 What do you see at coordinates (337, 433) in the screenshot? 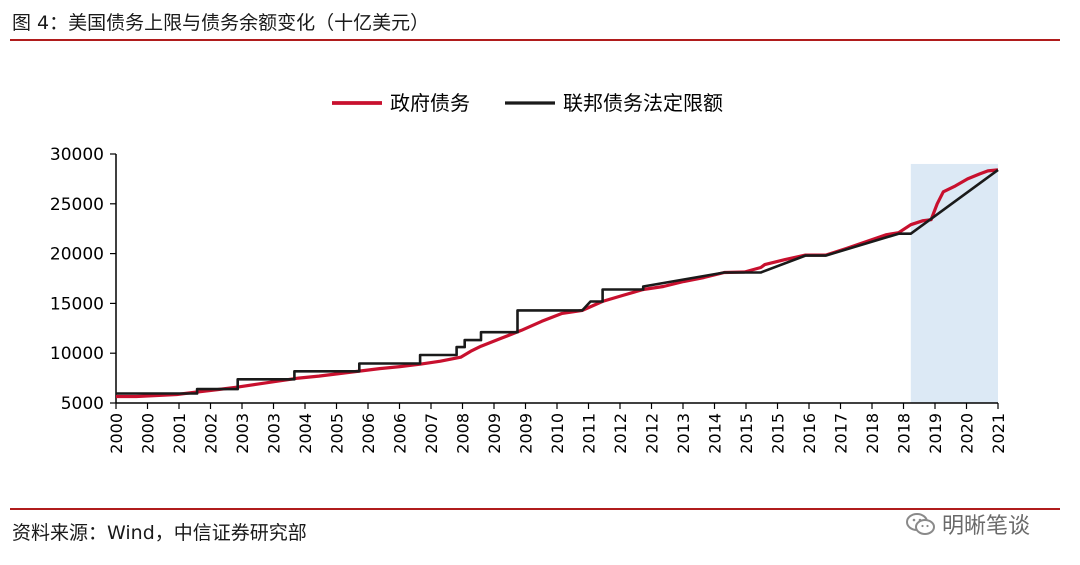
I see `x-tick-label: 2005` at bounding box center [337, 433].